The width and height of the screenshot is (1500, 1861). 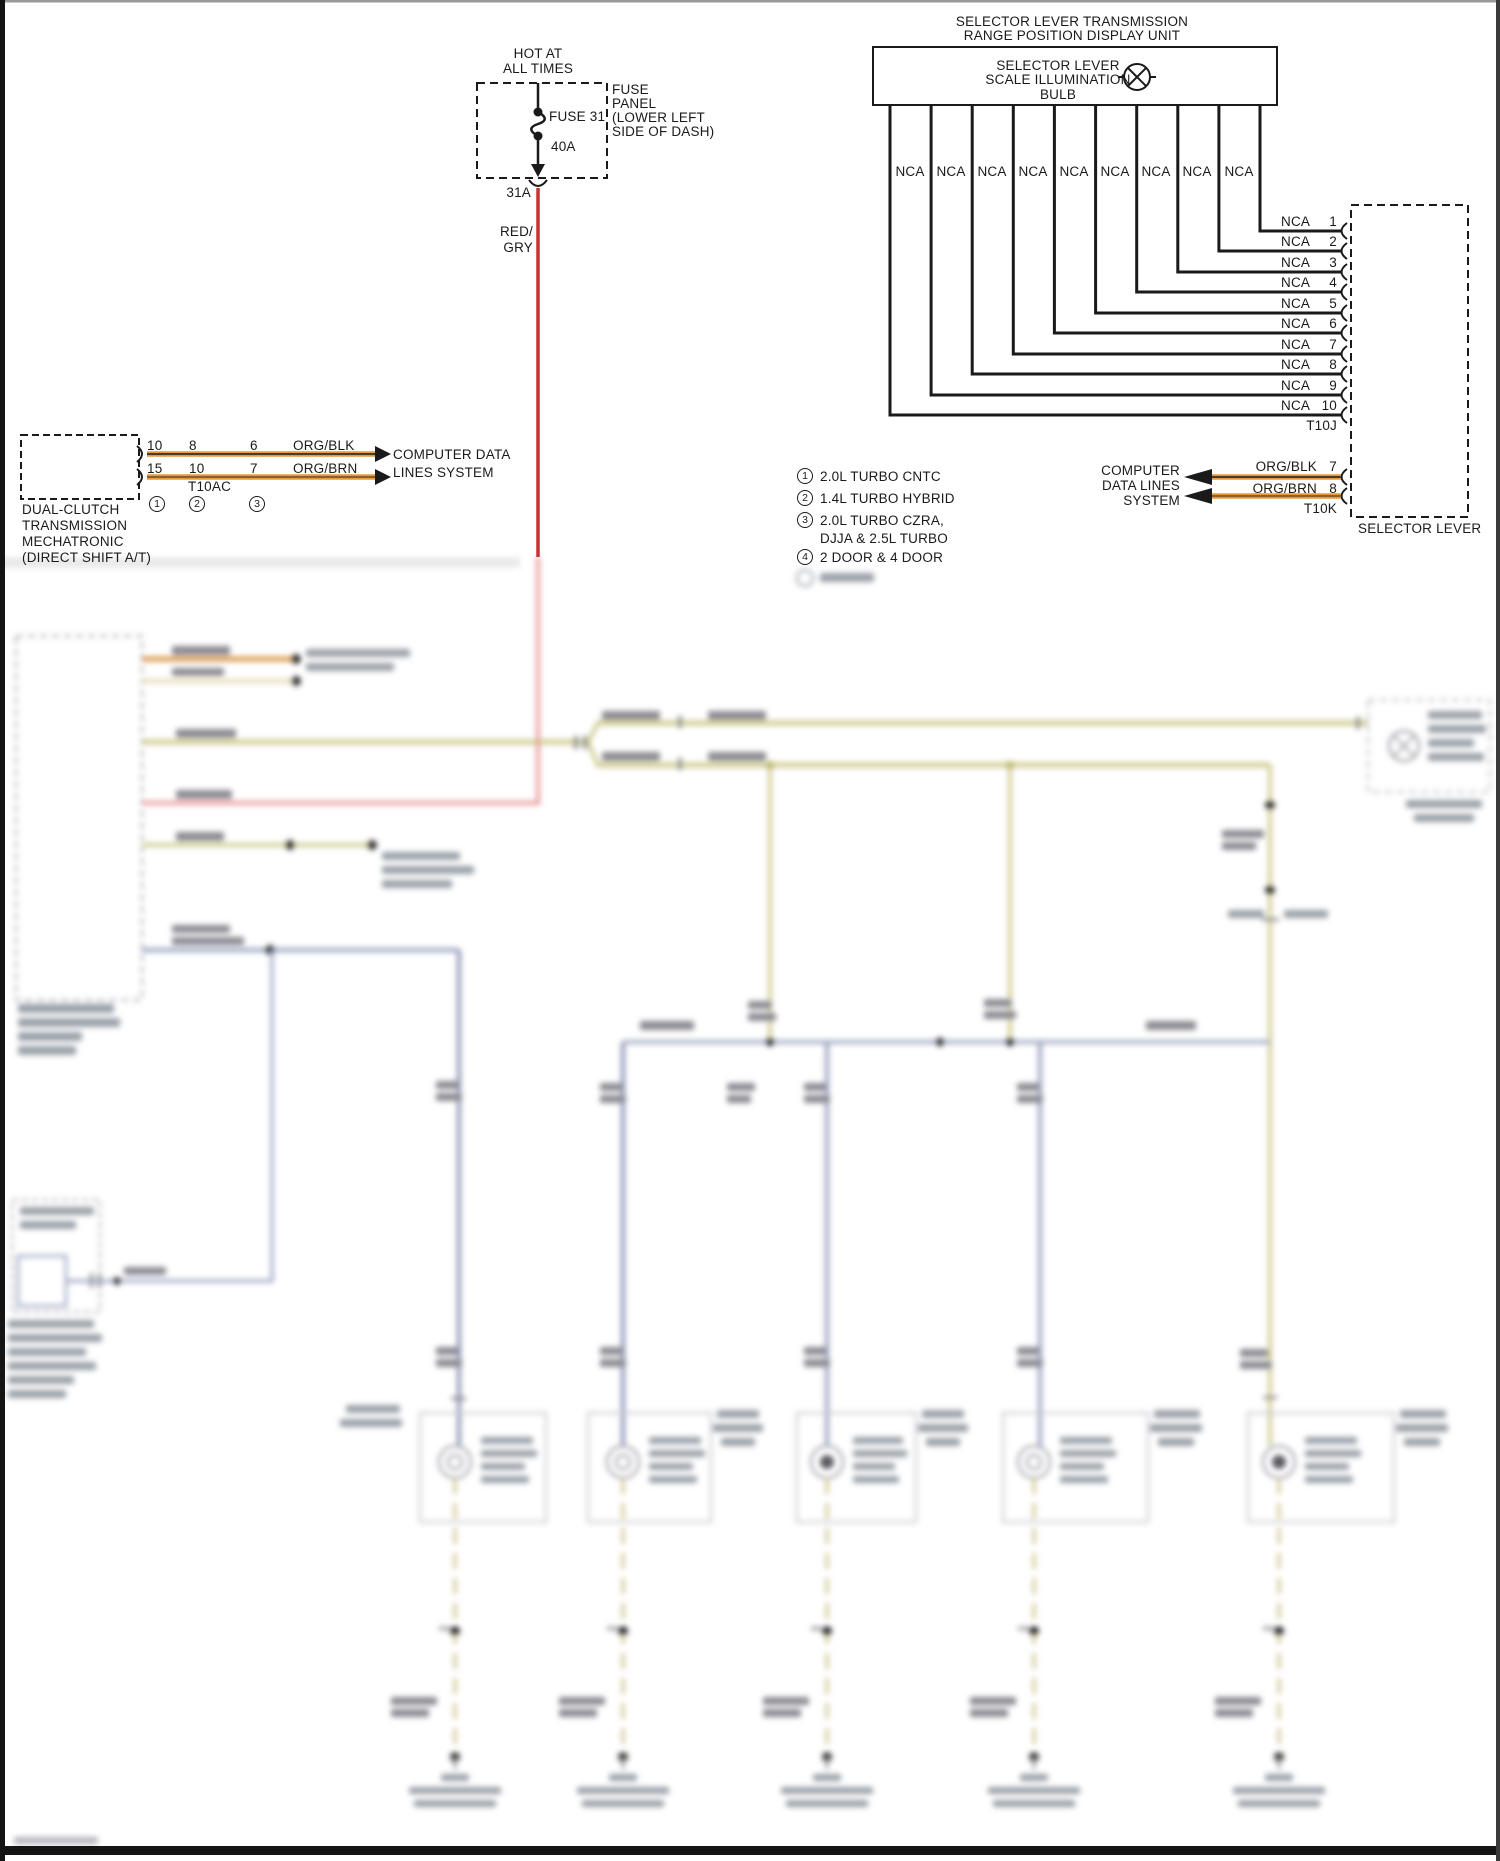 What do you see at coordinates (210, 486) in the screenshot?
I see `t10ac-connector-label: T10AC` at bounding box center [210, 486].